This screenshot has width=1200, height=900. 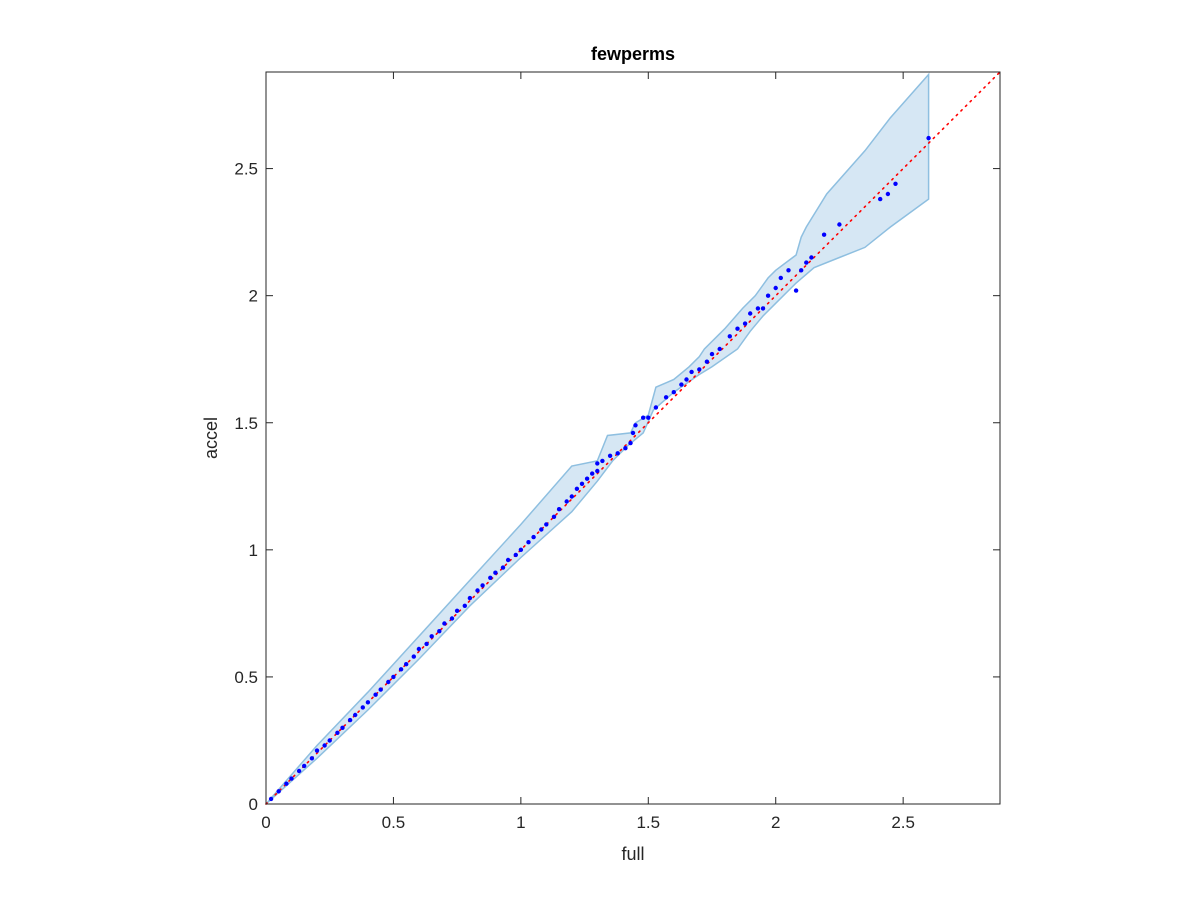 I want to click on x-tick-label: 2.5, so click(x=903, y=822).